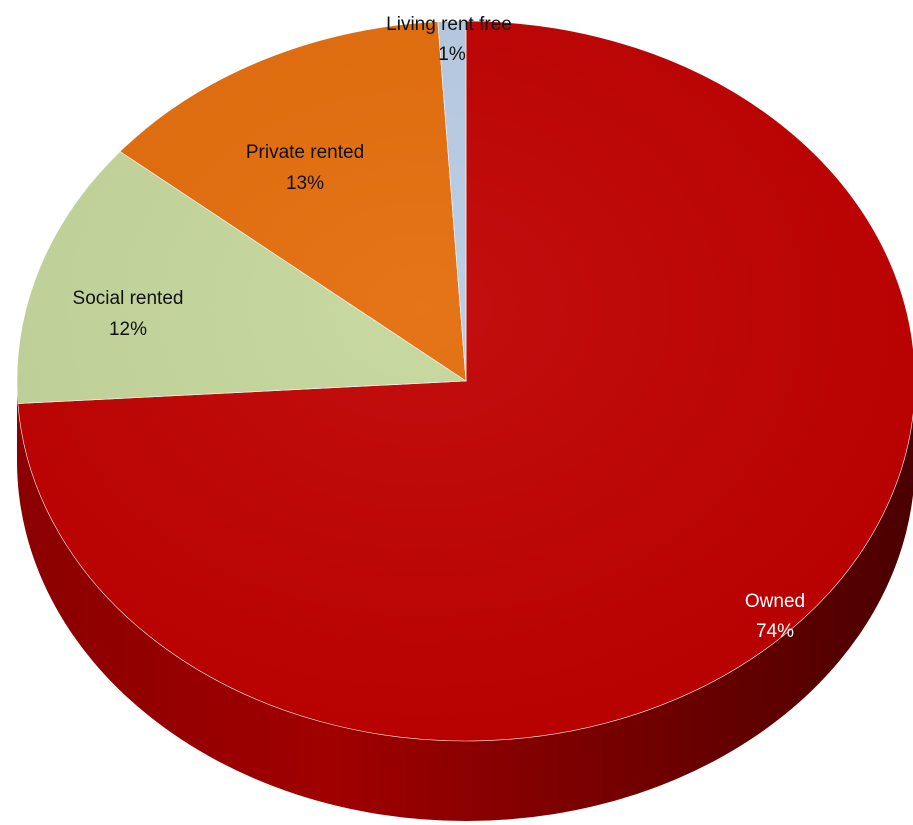 The height and width of the screenshot is (825, 913). Describe the element at coordinates (449, 24) in the screenshot. I see `slice-name-living-rent-free: Living rent free` at that location.